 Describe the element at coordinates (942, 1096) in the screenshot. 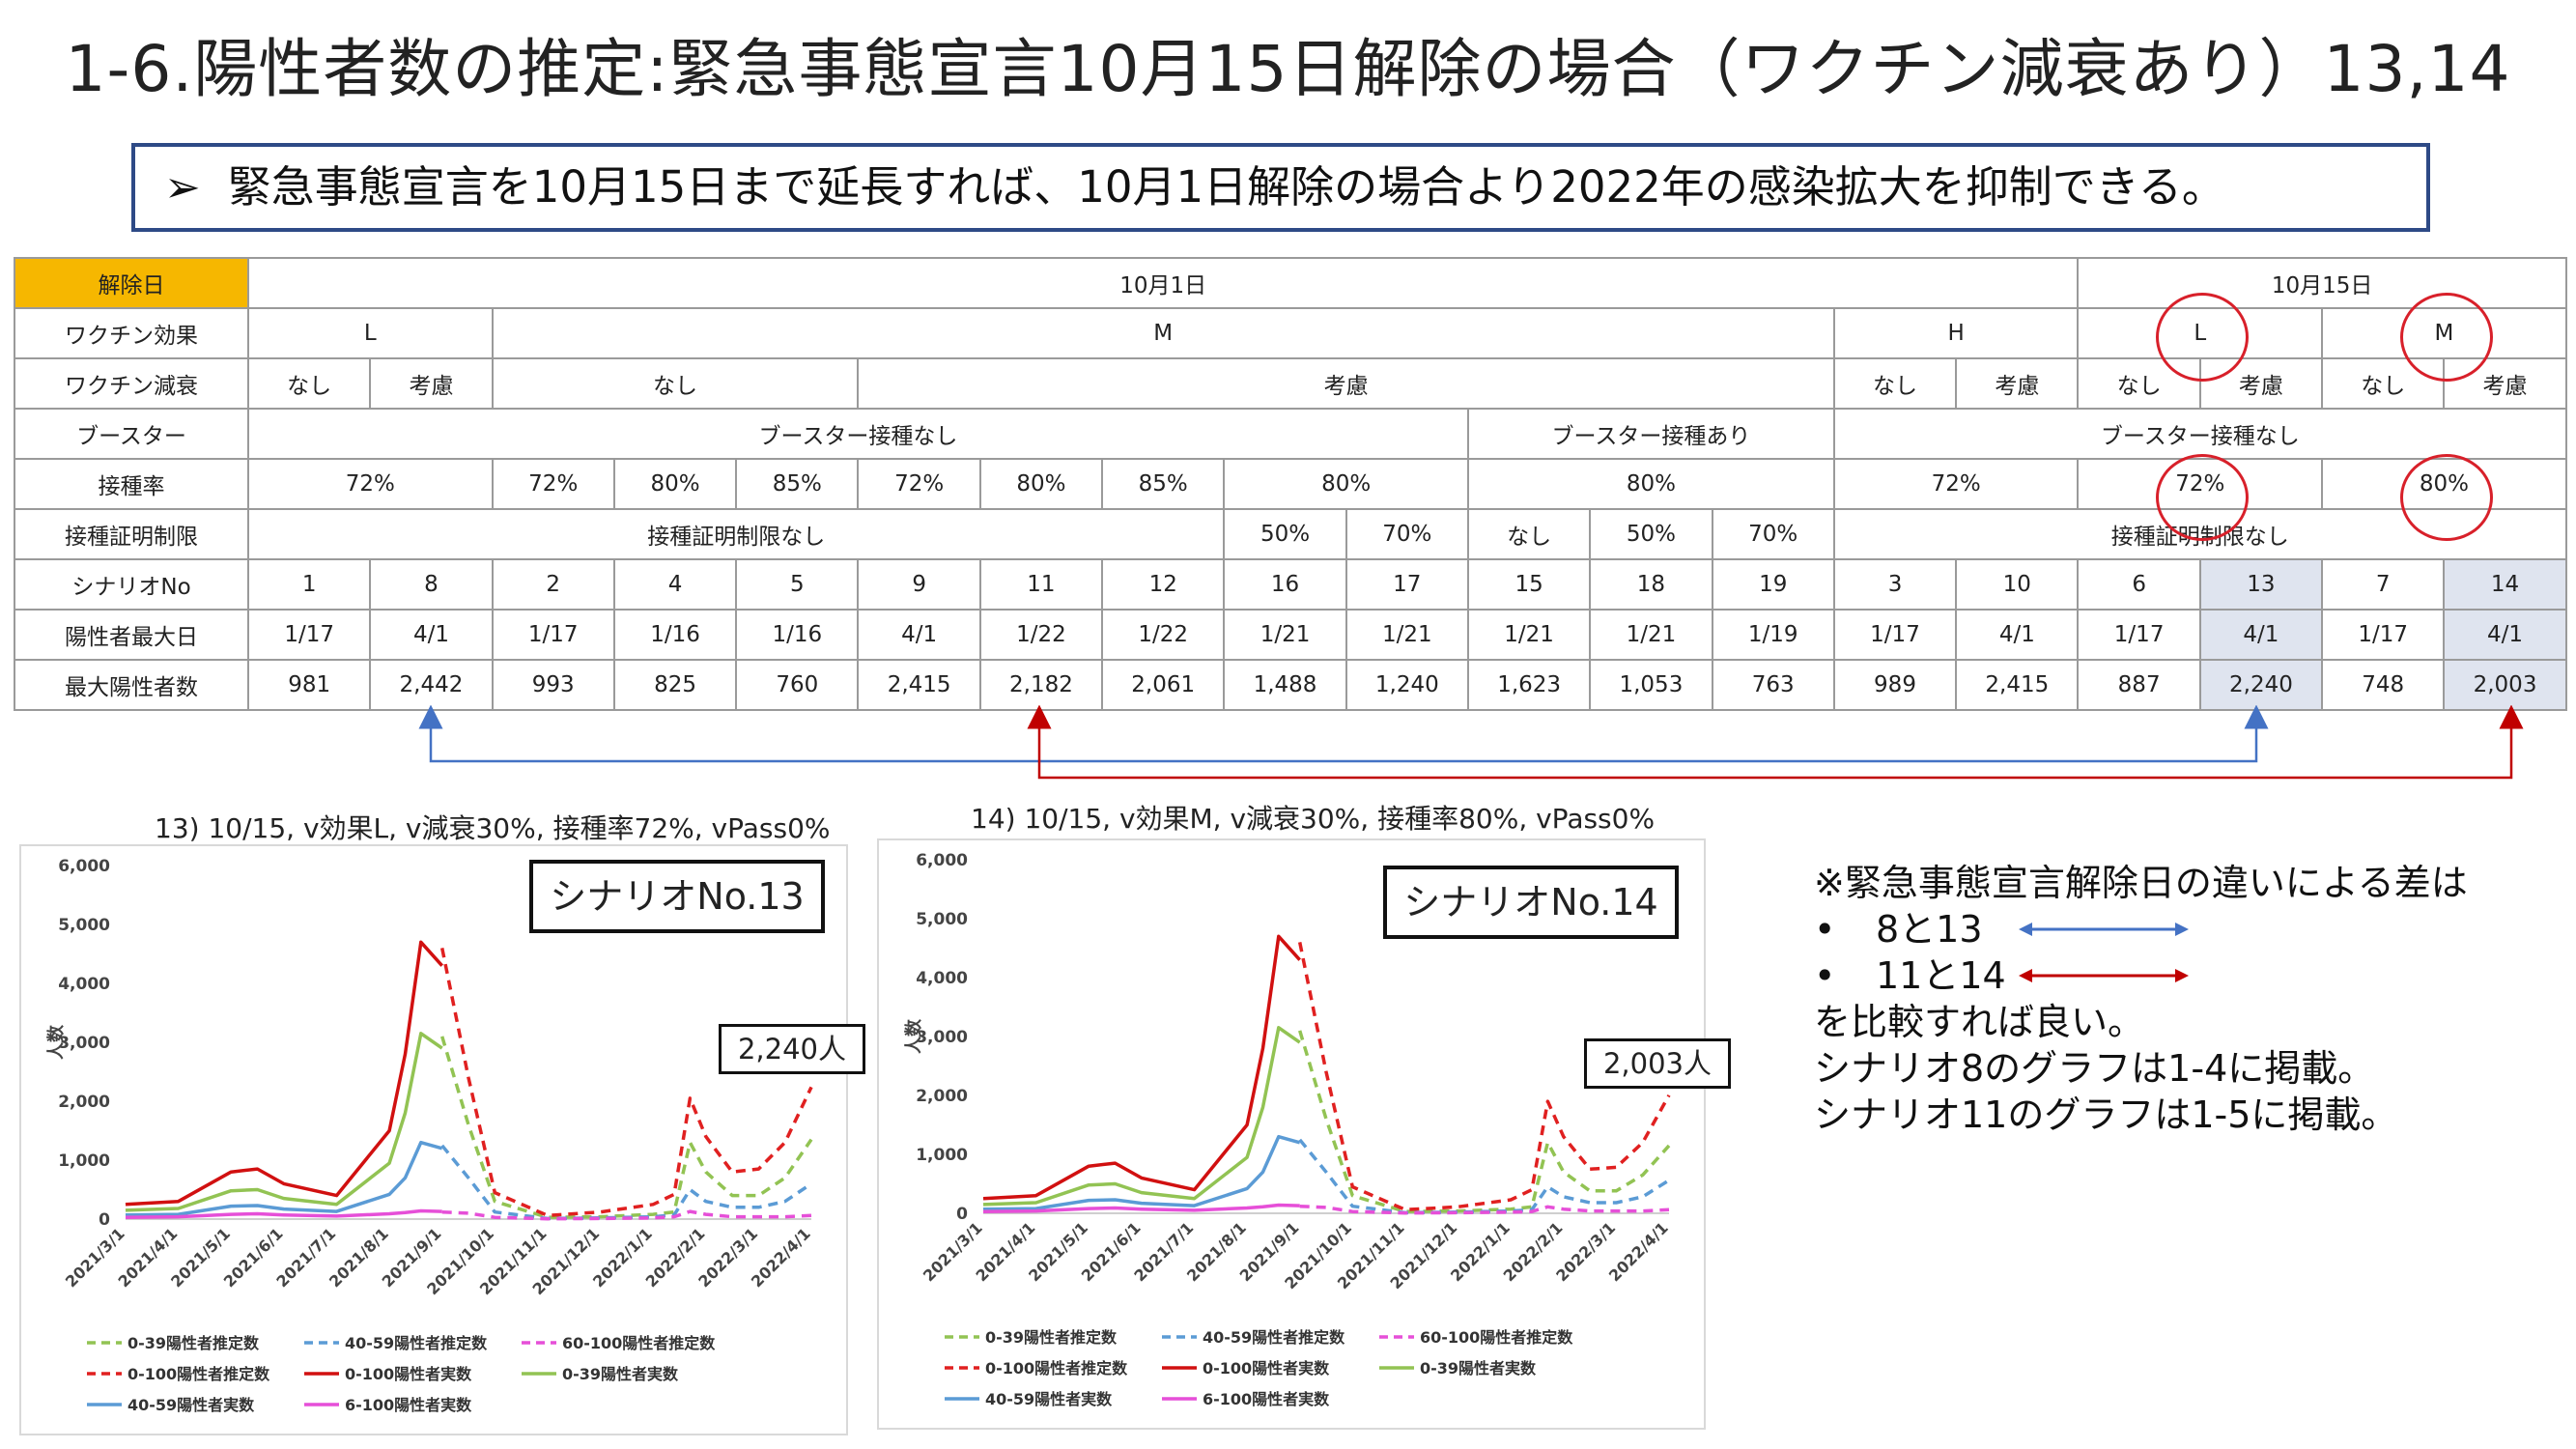

I see `y-tick-label: 2,000` at that location.